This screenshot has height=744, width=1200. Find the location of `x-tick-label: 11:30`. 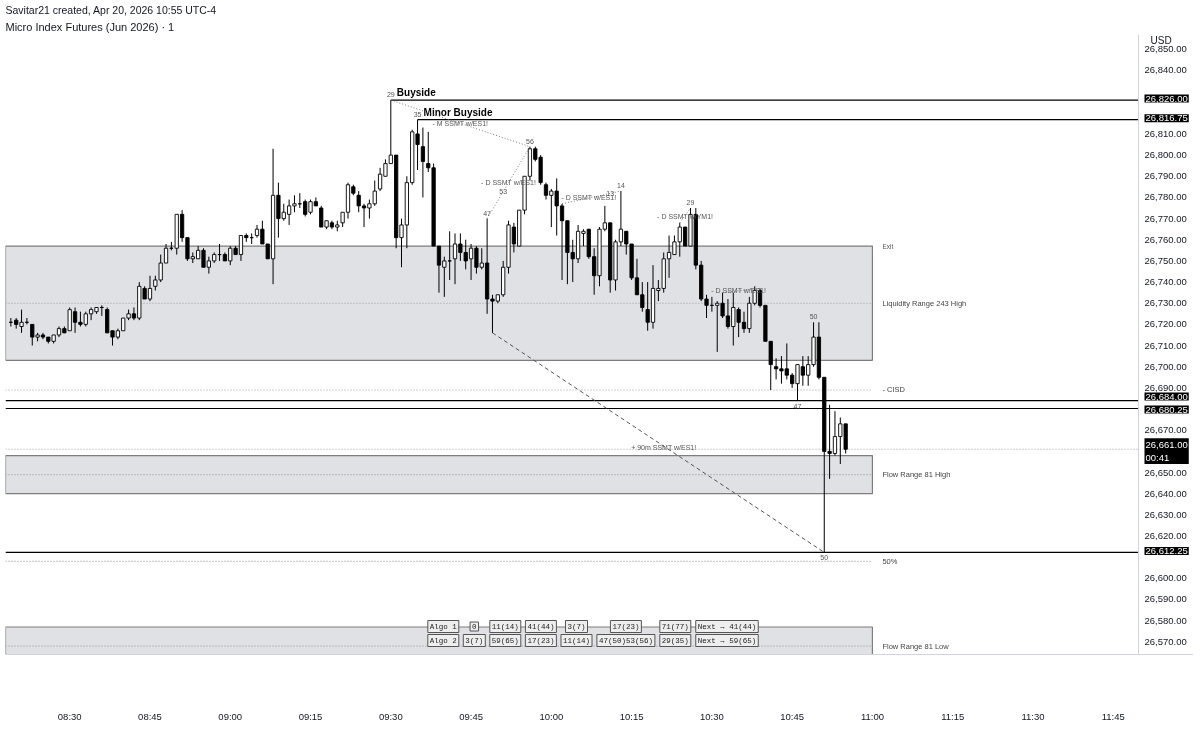

x-tick-label: 11:30 is located at coordinates (1033, 716).